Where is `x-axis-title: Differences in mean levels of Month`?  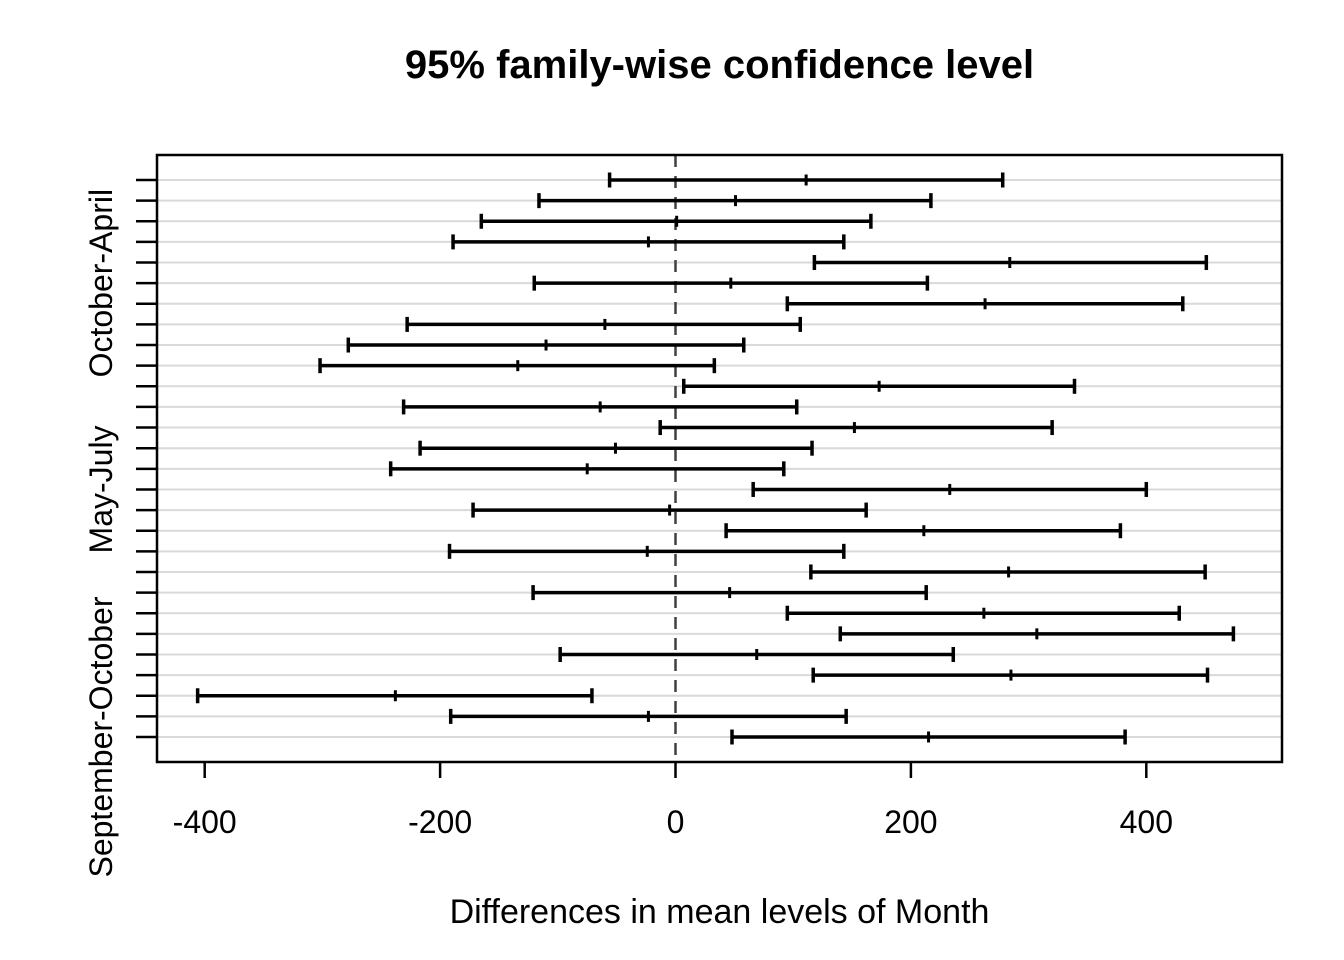
x-axis-title: Differences in mean levels of Month is located at coordinates (719, 912).